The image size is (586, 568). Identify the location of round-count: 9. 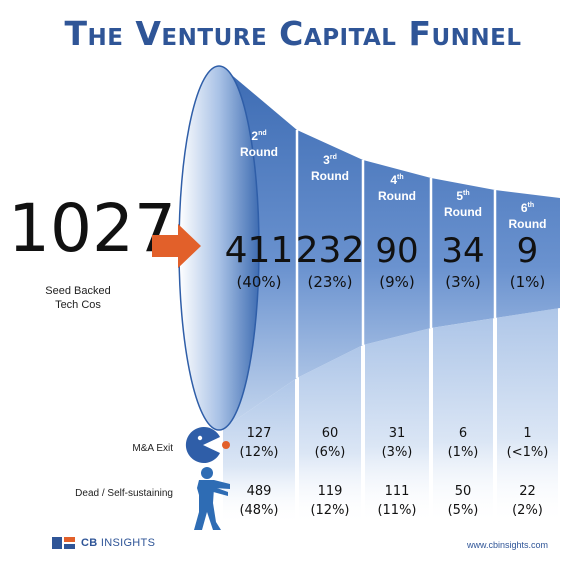
(528, 251).